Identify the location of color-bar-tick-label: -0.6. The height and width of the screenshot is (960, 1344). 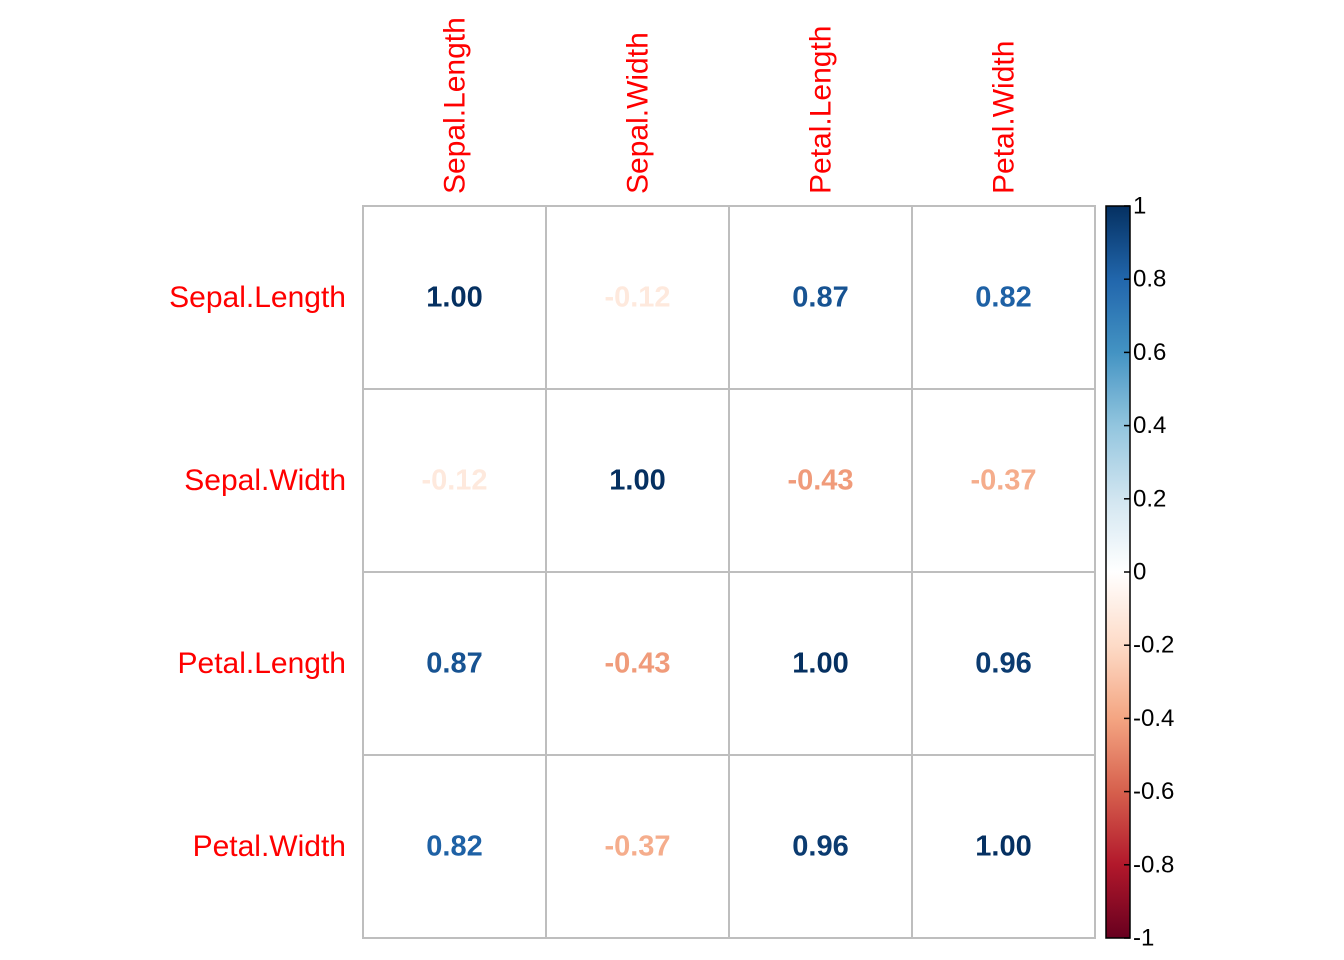
(1153, 791).